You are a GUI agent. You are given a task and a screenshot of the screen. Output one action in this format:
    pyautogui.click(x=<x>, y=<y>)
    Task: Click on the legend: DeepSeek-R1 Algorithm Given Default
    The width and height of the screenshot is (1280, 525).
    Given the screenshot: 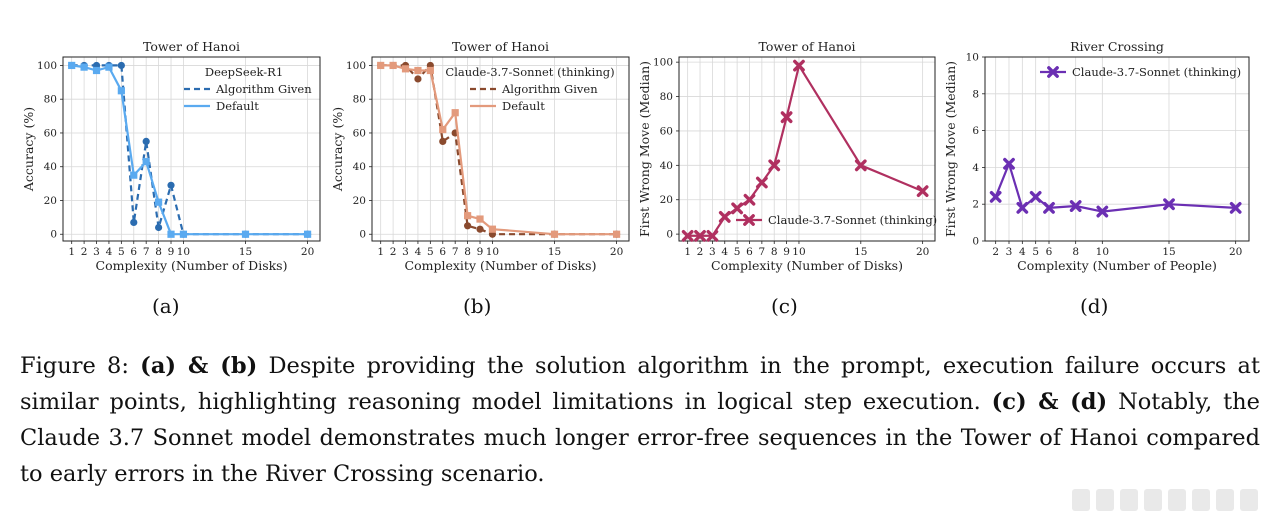 What is the action you would take?
    pyautogui.click(x=248, y=89)
    